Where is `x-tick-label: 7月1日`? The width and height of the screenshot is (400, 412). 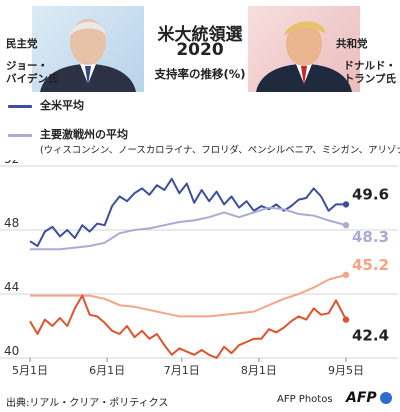
x-tick-label: 7月1日 is located at coordinates (182, 370).